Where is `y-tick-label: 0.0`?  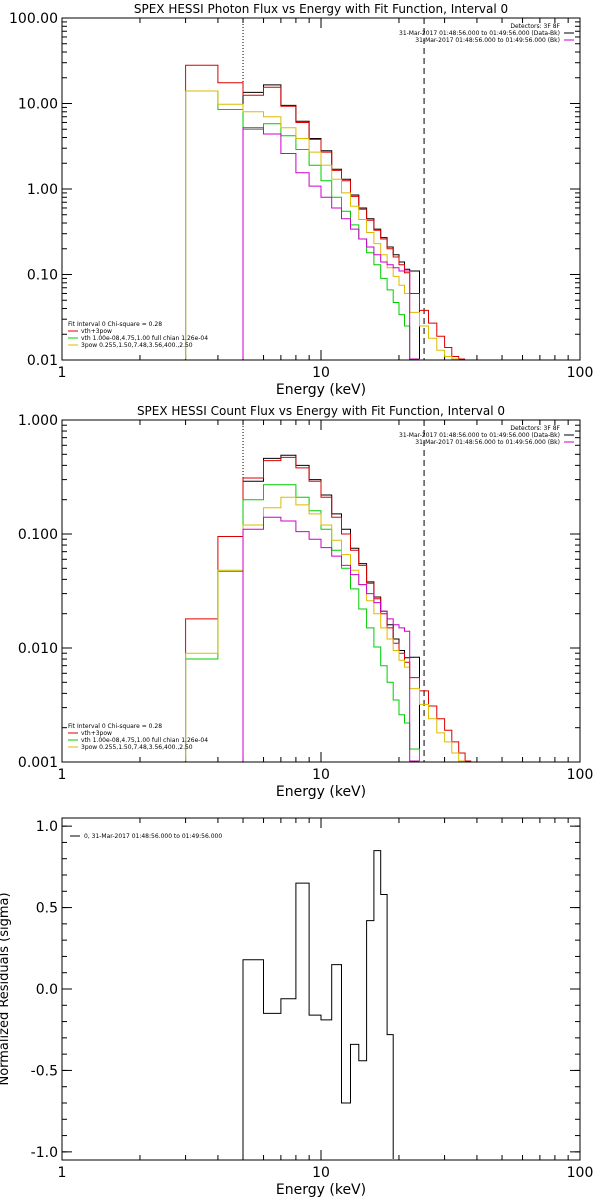
y-tick-label: 0.0 is located at coordinates (47, 990).